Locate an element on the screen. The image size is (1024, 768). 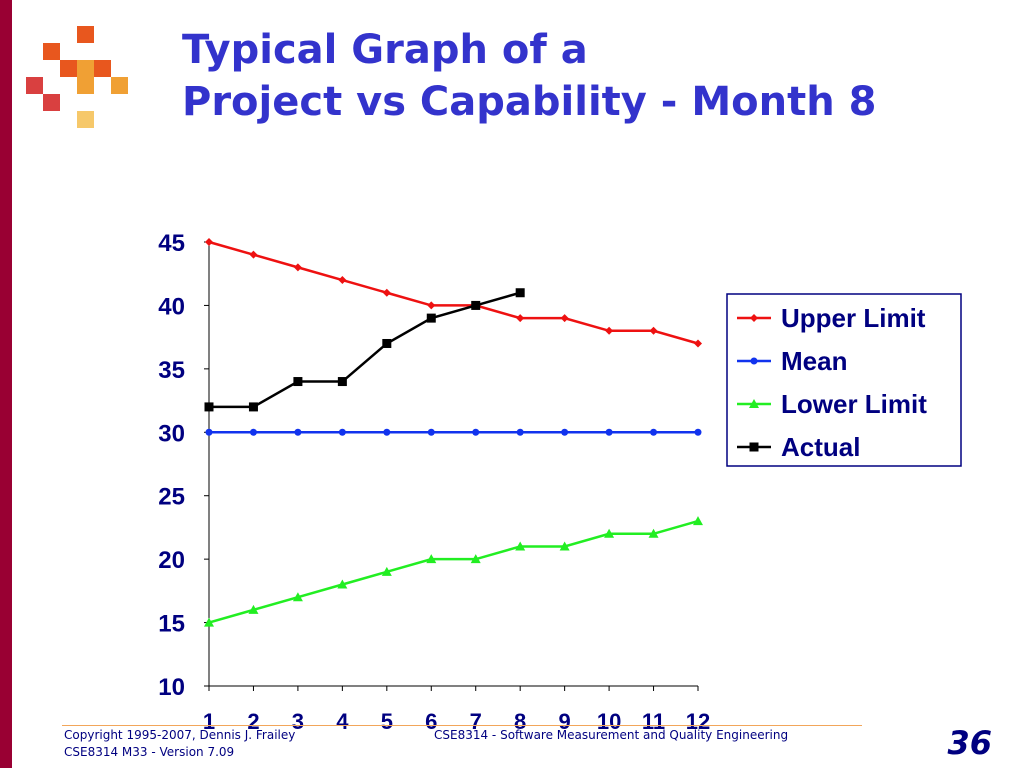
y-tick-label: 10 is located at coordinates (171, 687).